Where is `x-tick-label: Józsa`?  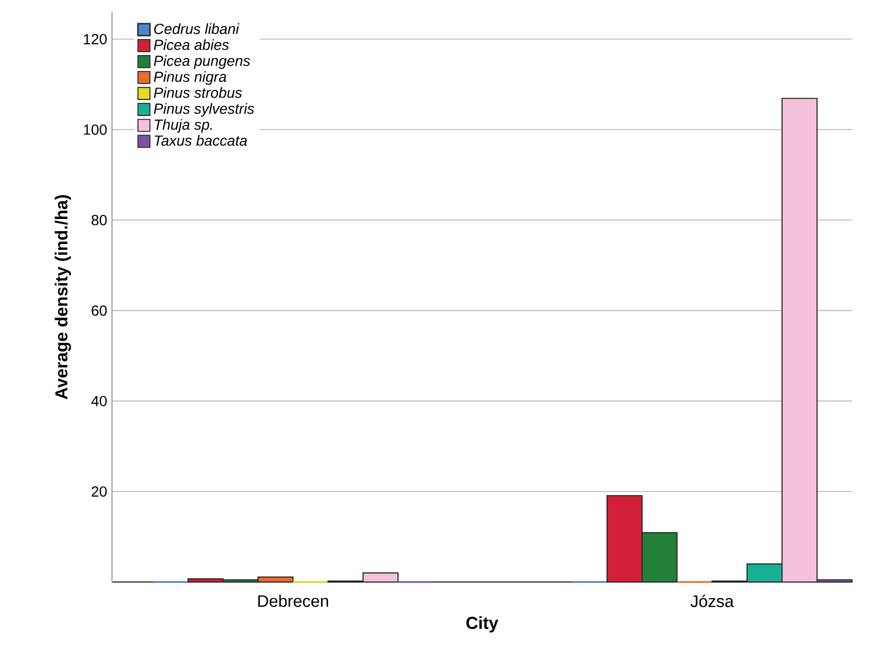 x-tick-label: Józsa is located at coordinates (712, 601).